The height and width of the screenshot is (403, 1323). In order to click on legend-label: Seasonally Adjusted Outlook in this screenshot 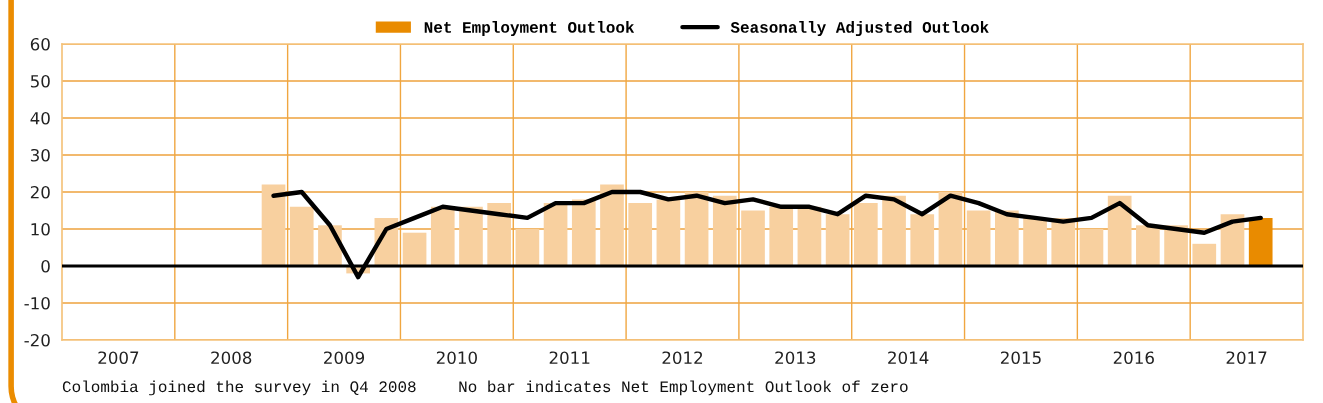, I will do `click(859, 29)`.